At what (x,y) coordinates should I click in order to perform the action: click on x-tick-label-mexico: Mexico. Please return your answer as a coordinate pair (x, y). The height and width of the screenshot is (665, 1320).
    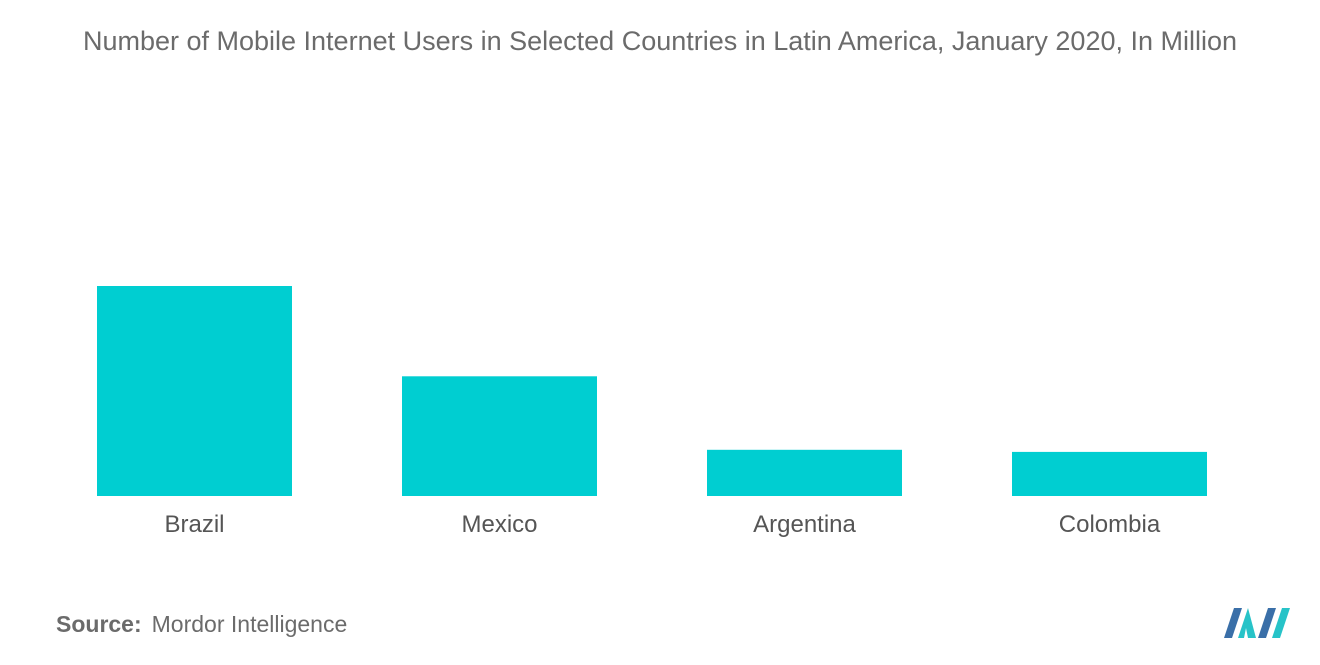
    Looking at the image, I should click on (499, 524).